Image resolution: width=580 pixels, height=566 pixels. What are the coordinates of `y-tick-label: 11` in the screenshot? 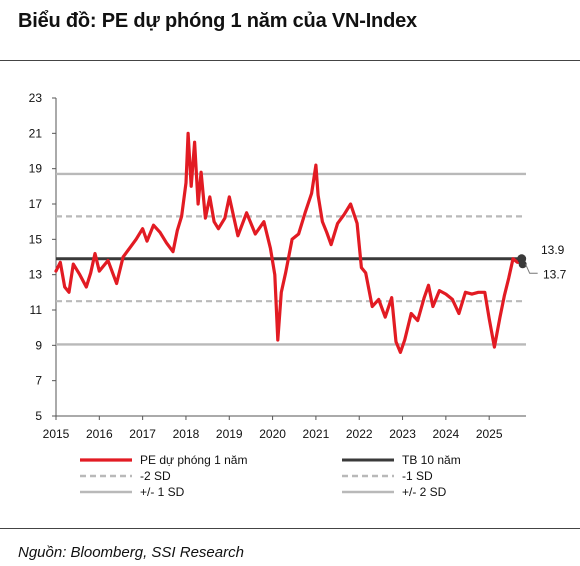 It's located at (36, 310).